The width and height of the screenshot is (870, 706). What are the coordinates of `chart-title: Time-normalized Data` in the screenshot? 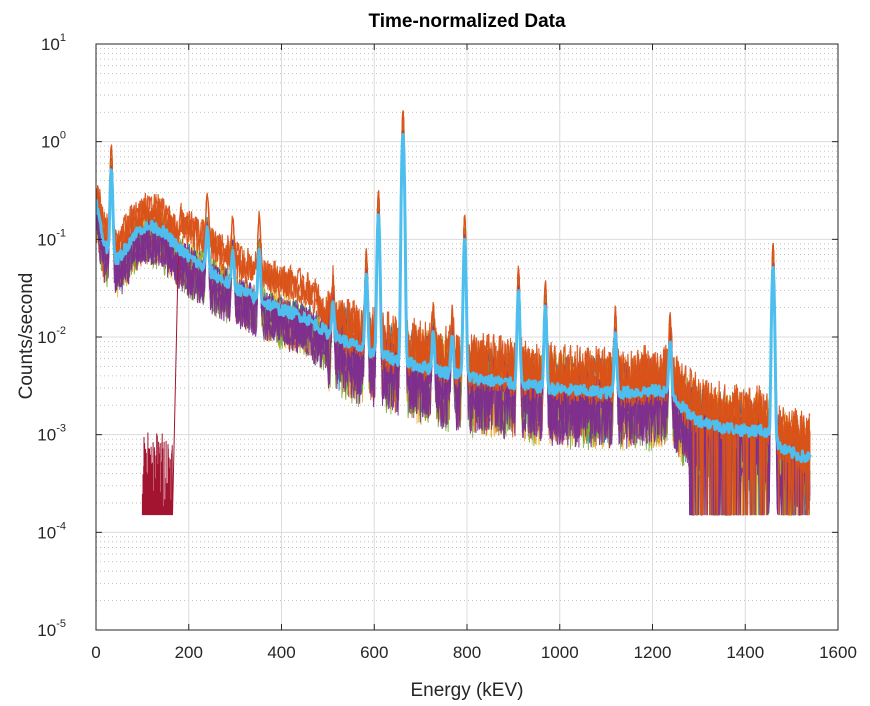 It's located at (467, 21).